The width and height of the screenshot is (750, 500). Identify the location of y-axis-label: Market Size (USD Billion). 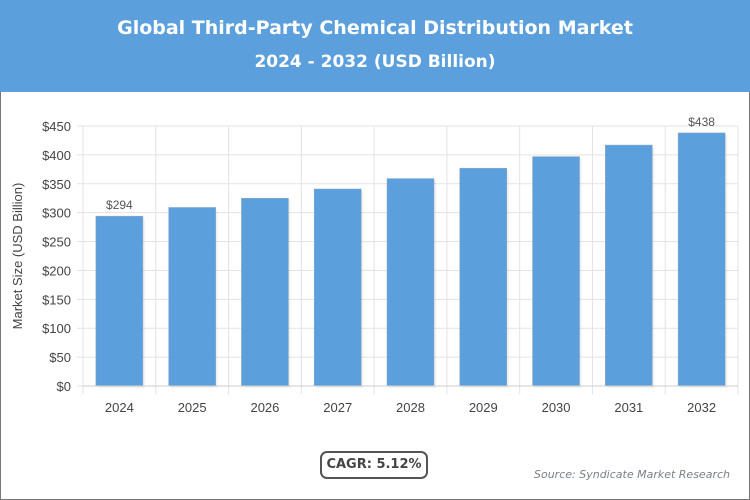
(17, 256).